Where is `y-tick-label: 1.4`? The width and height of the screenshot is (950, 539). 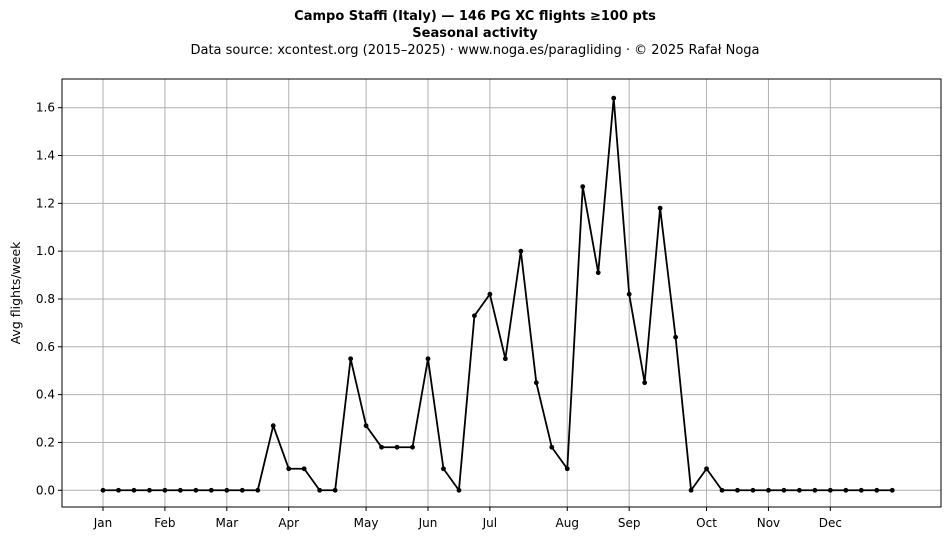 y-tick-label: 1.4 is located at coordinates (45, 156).